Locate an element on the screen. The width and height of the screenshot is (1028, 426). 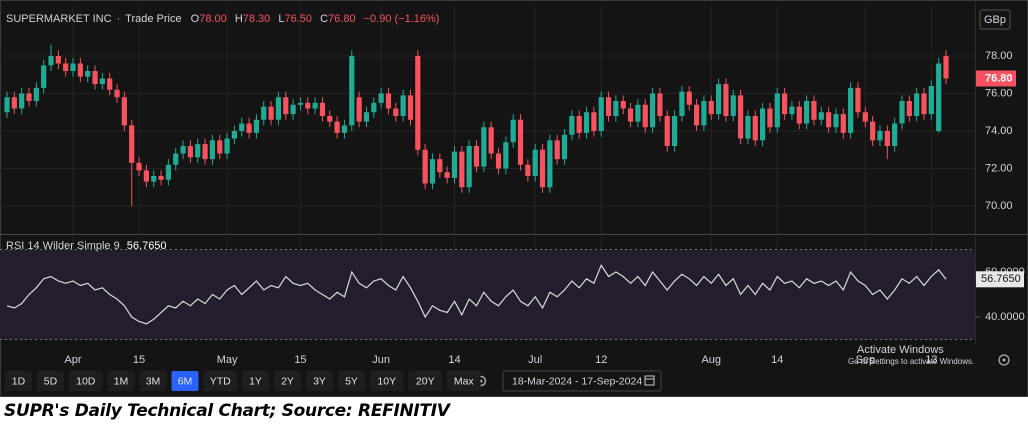
toolbar: 1D 5D 10D 1M 3M 6M YTD 1Y 2Y 3Y 5Y 10Y 20Y Max is located at coordinates (243, 381).